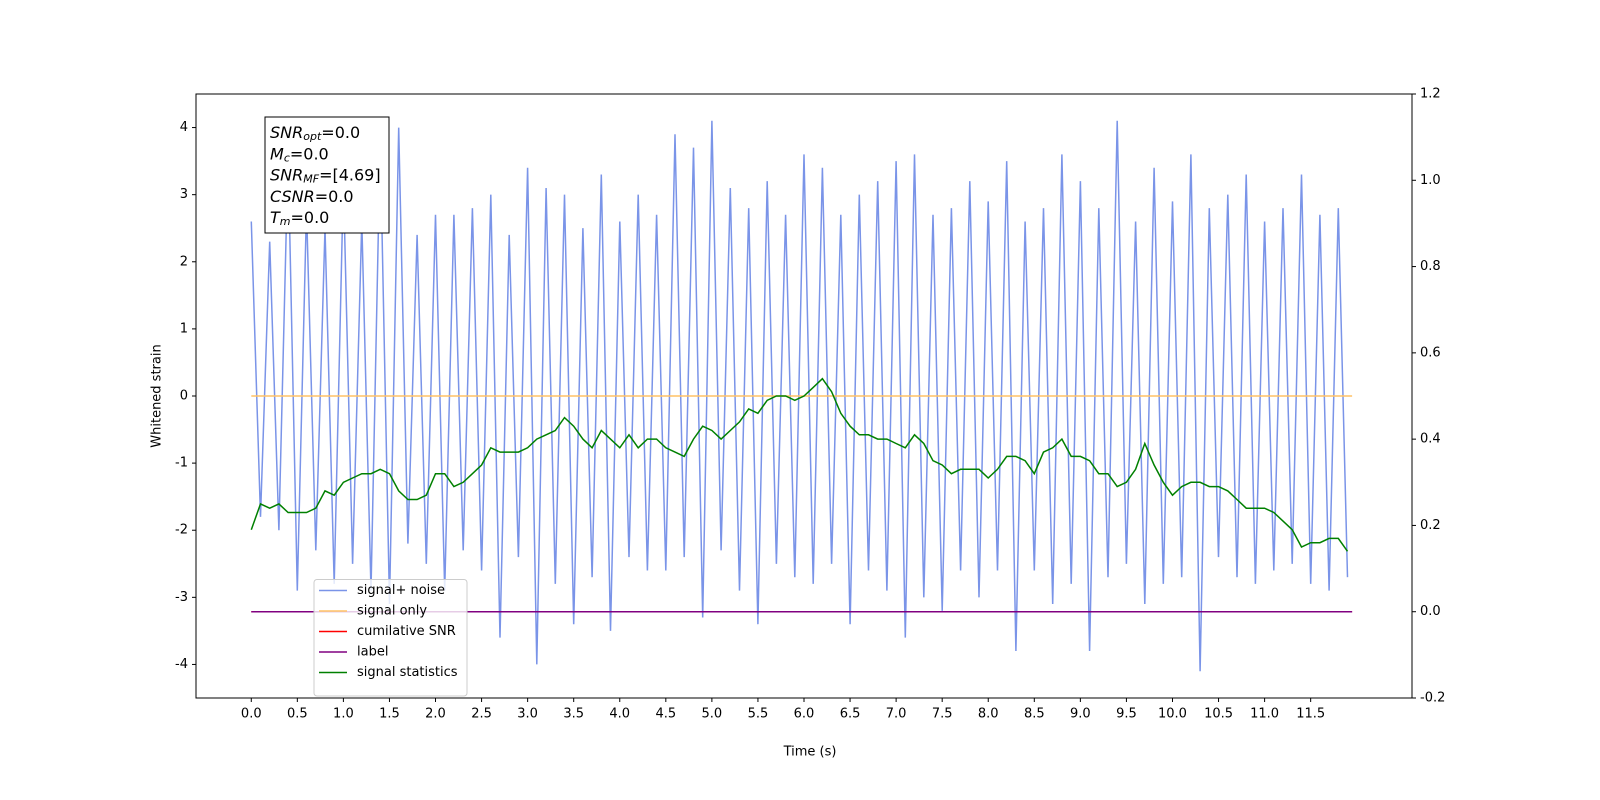  What do you see at coordinates (312, 136) in the screenshot?
I see `annotation-subscript: opt` at bounding box center [312, 136].